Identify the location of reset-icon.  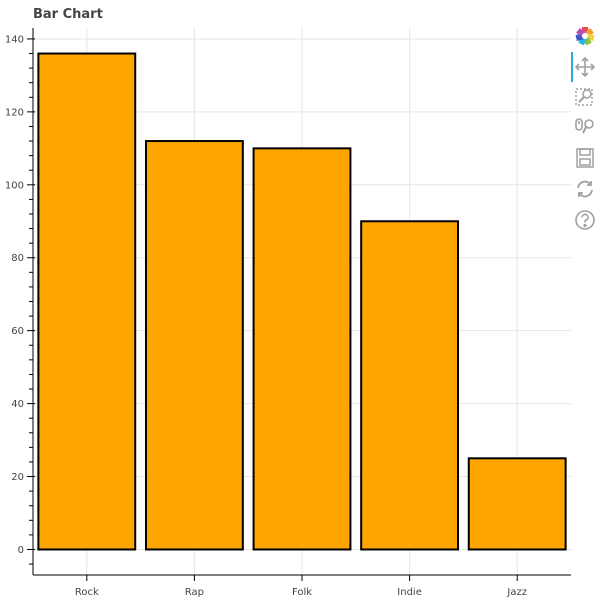
(585, 189).